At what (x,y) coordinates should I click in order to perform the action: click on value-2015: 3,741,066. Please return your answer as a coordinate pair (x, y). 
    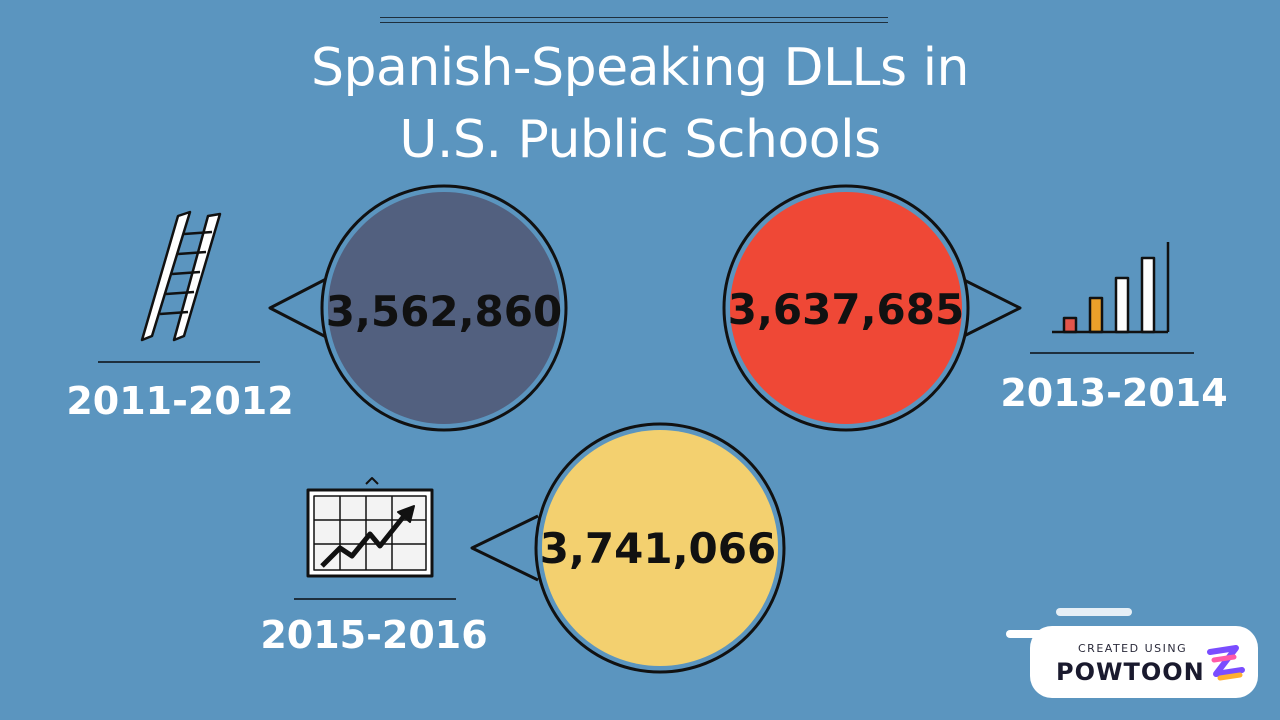
    Looking at the image, I should click on (658, 548).